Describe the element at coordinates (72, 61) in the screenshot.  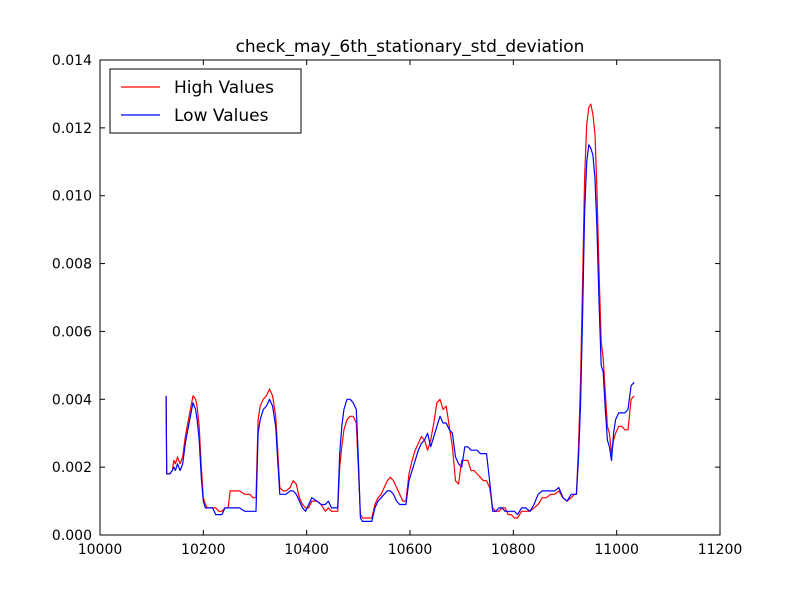
I see `y-tick-label: 0.014` at that location.